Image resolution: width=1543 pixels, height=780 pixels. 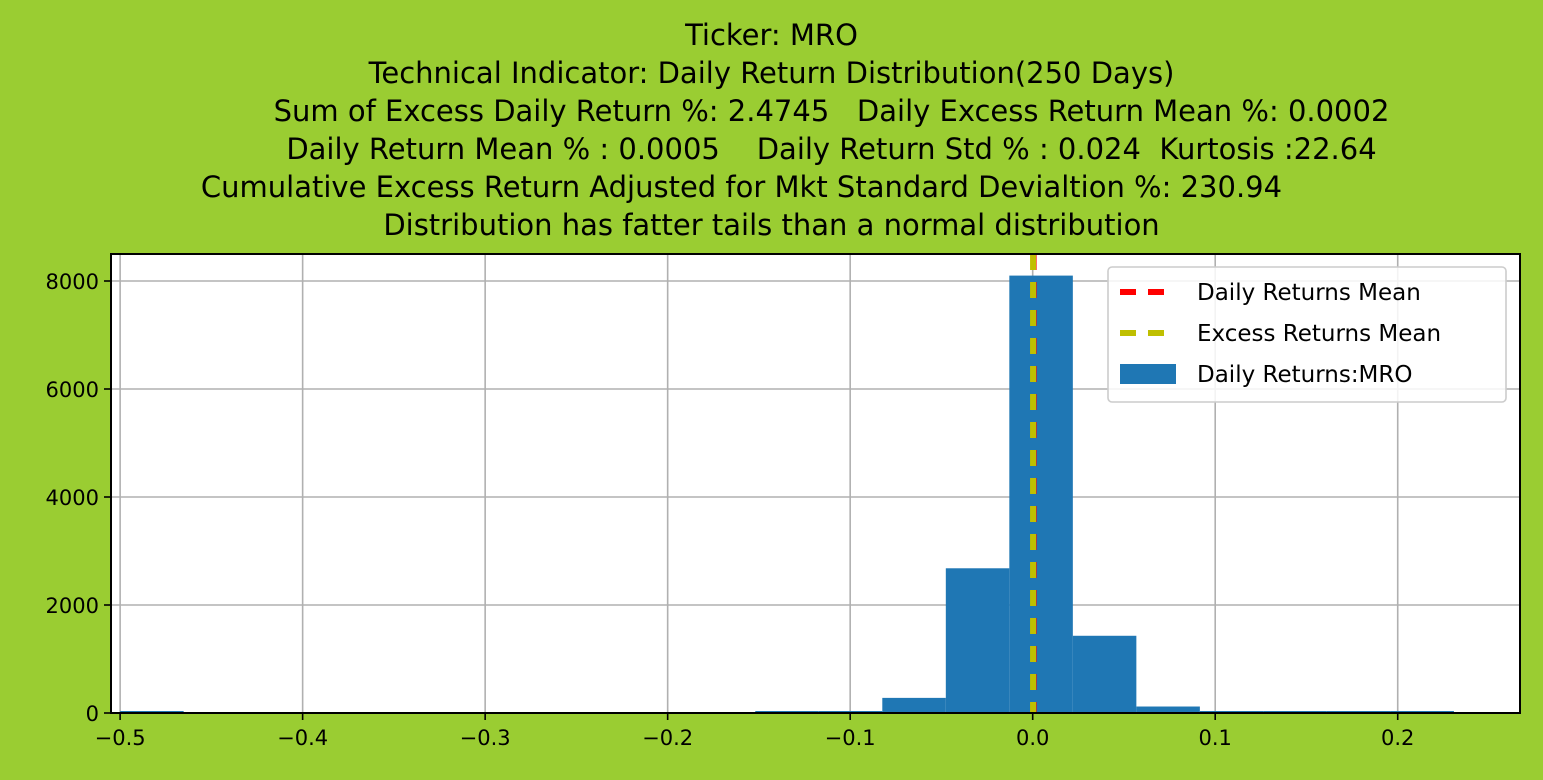 I want to click on x-tick-label: 0.2, so click(x=1397, y=738).